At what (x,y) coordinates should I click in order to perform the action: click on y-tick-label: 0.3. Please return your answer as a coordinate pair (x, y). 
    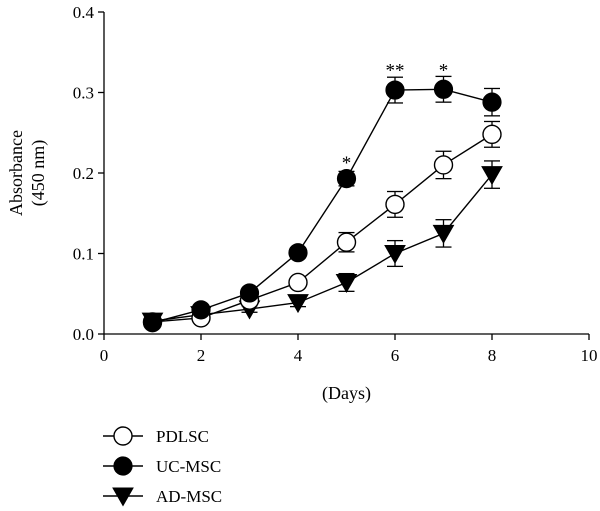
    Looking at the image, I should click on (83, 93).